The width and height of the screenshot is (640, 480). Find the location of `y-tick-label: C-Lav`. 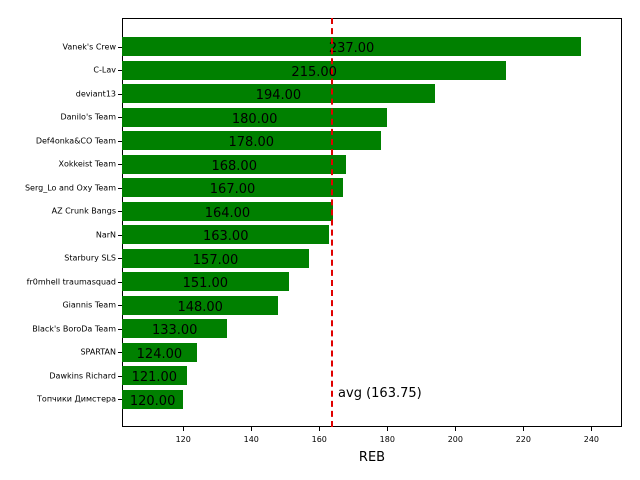

y-tick-label: C-Lav is located at coordinates (104, 70).